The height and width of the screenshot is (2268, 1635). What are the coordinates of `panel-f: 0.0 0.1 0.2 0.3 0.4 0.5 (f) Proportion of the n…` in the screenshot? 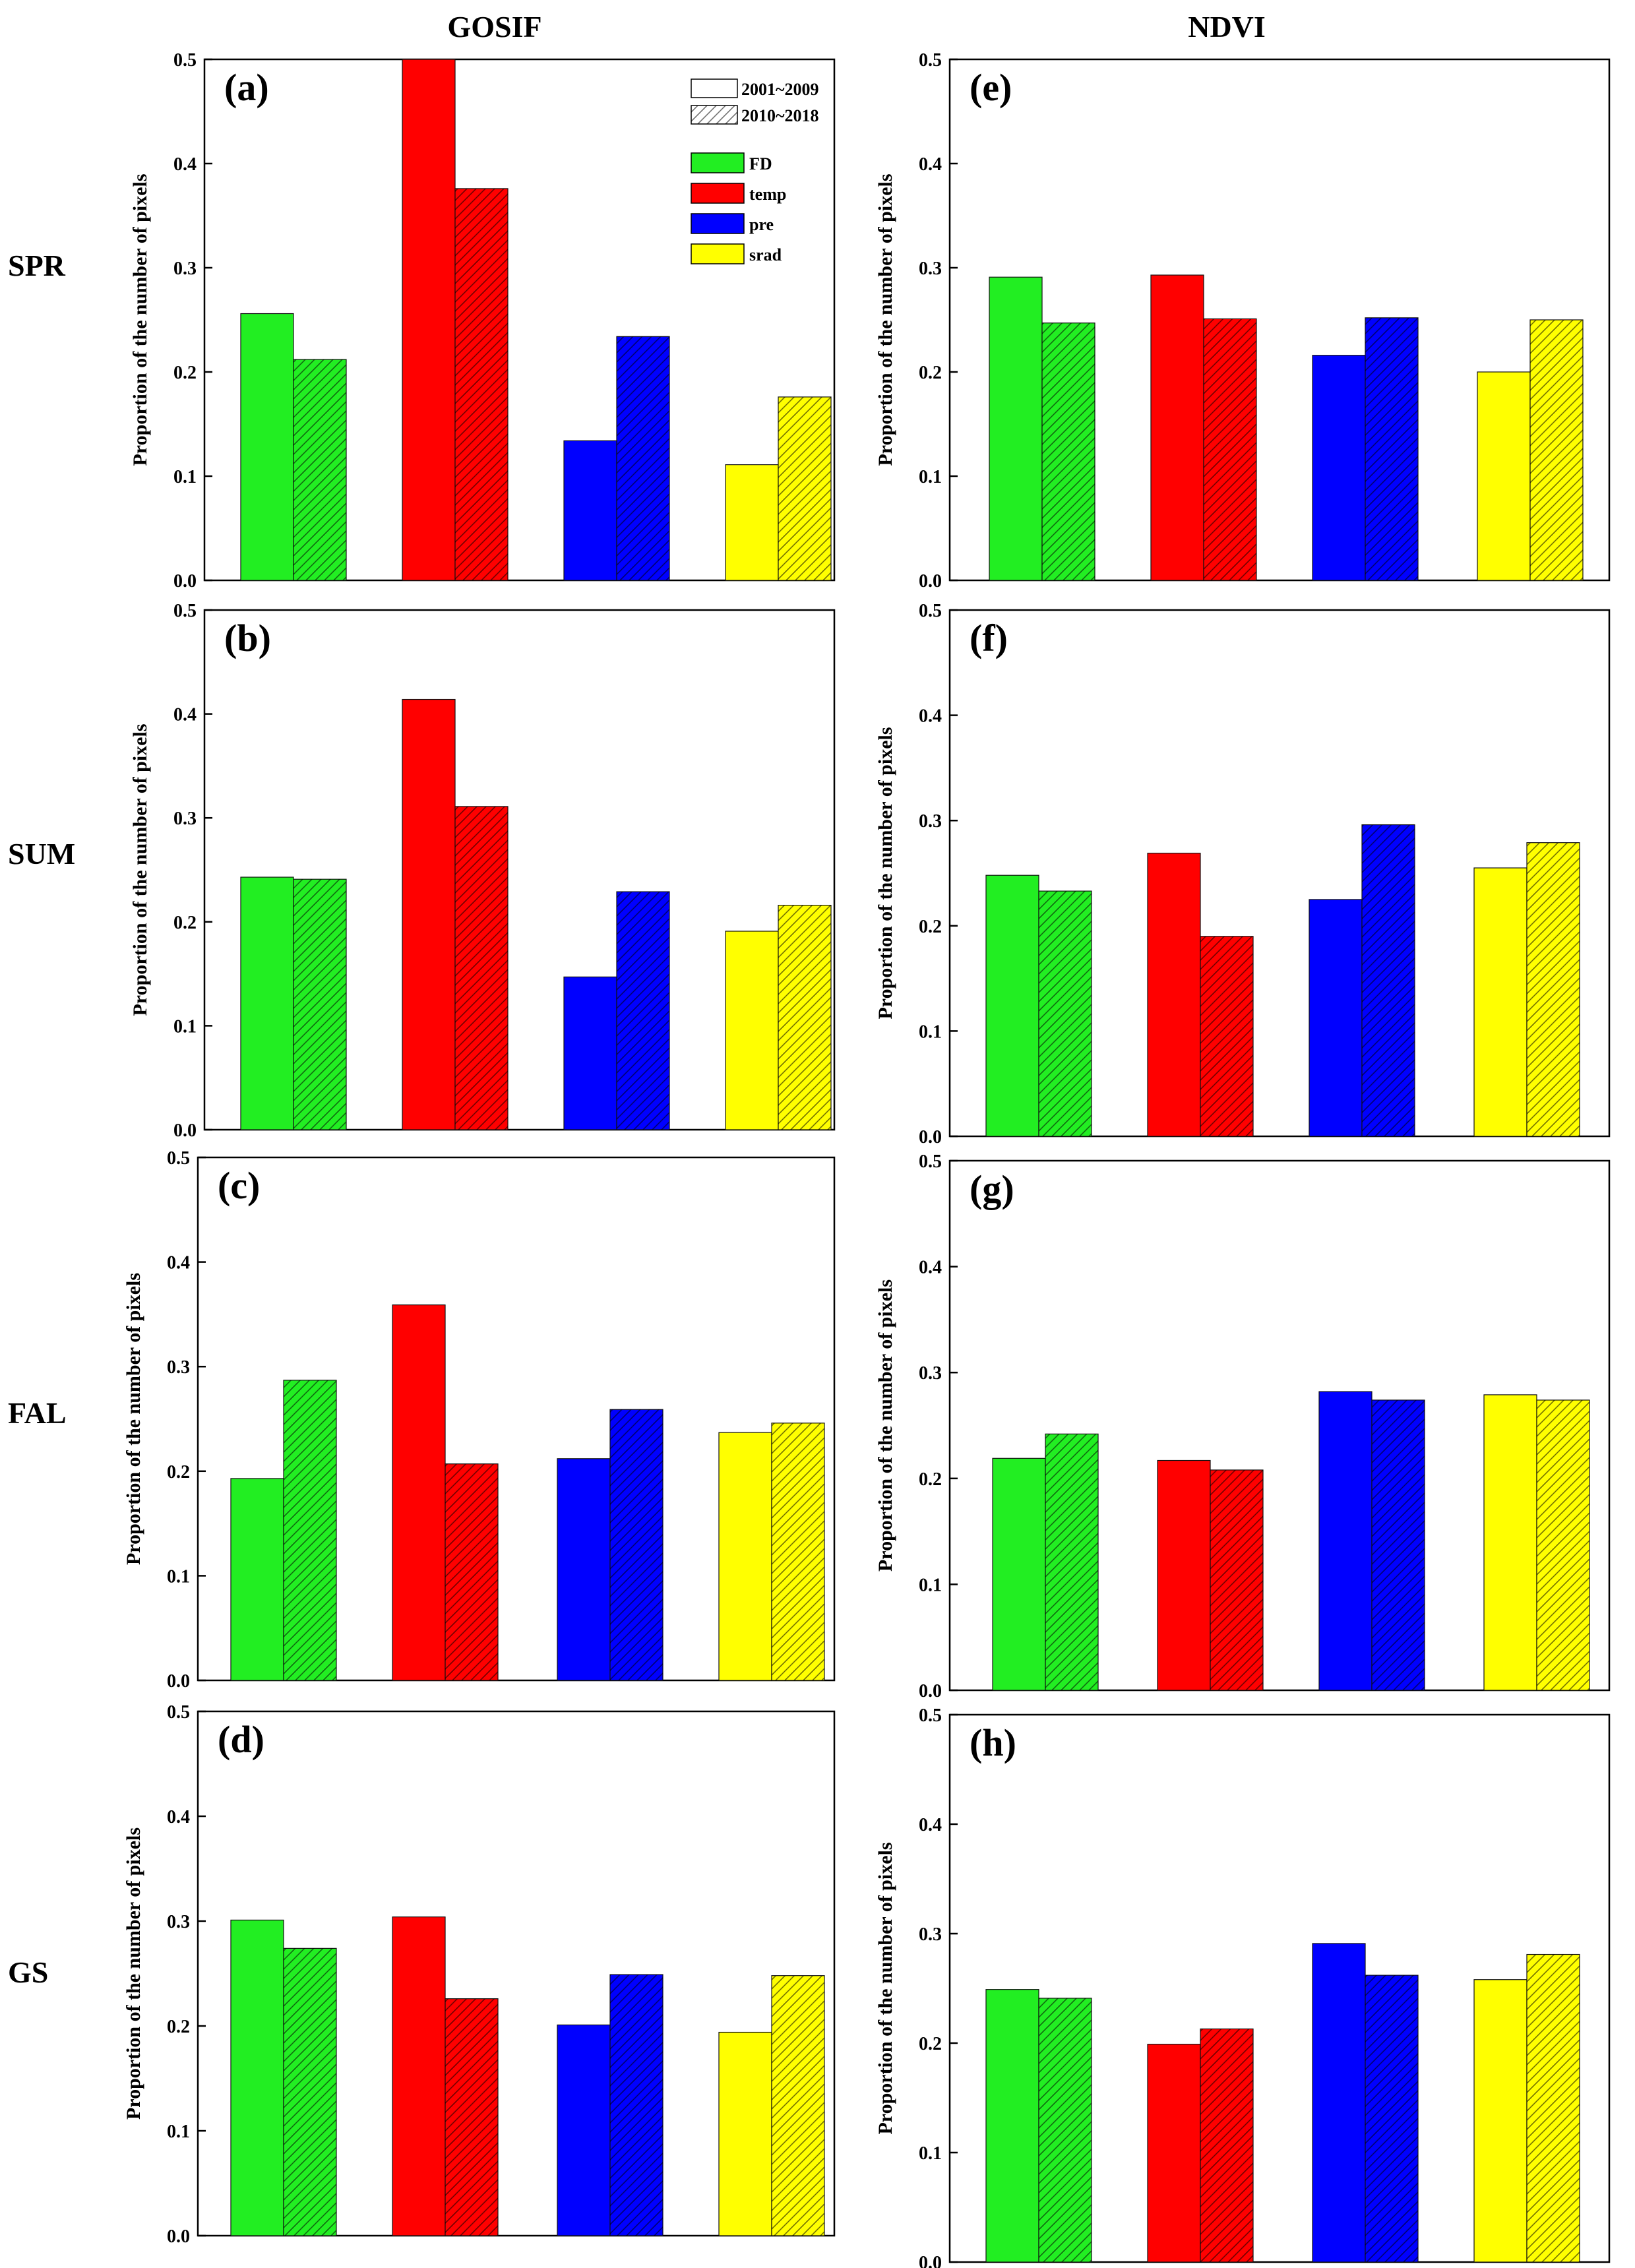 It's located at (1243, 874).